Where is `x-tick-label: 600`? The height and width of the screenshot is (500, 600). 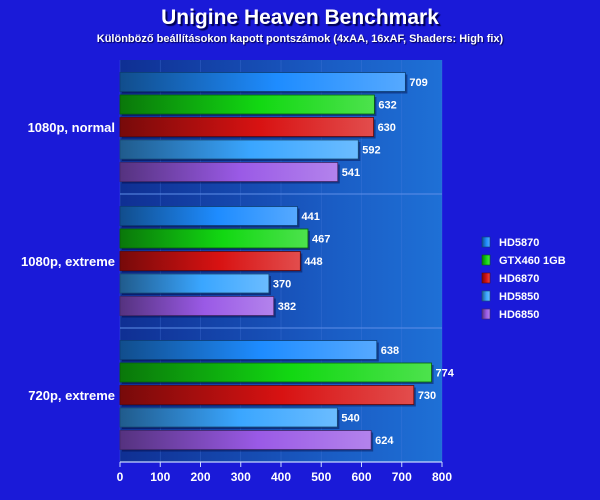 x-tick-label: 600 is located at coordinates (361, 477).